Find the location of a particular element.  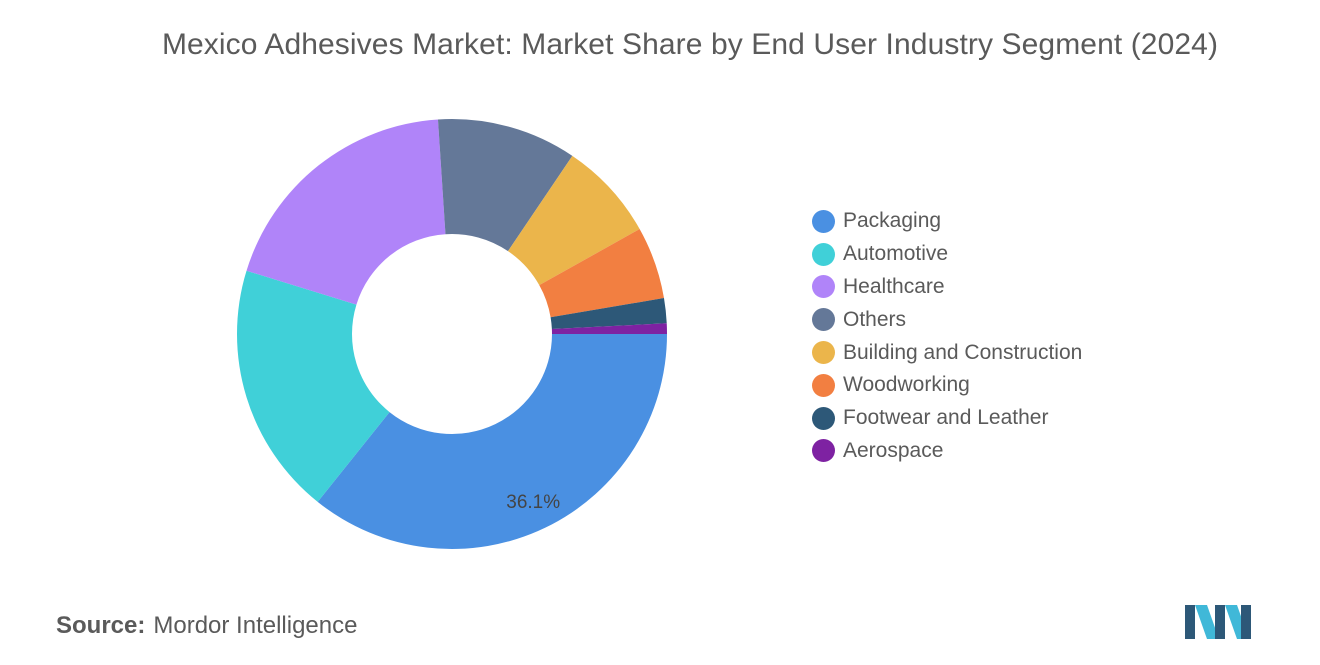

legend-swatch-packaging is located at coordinates (823, 221).